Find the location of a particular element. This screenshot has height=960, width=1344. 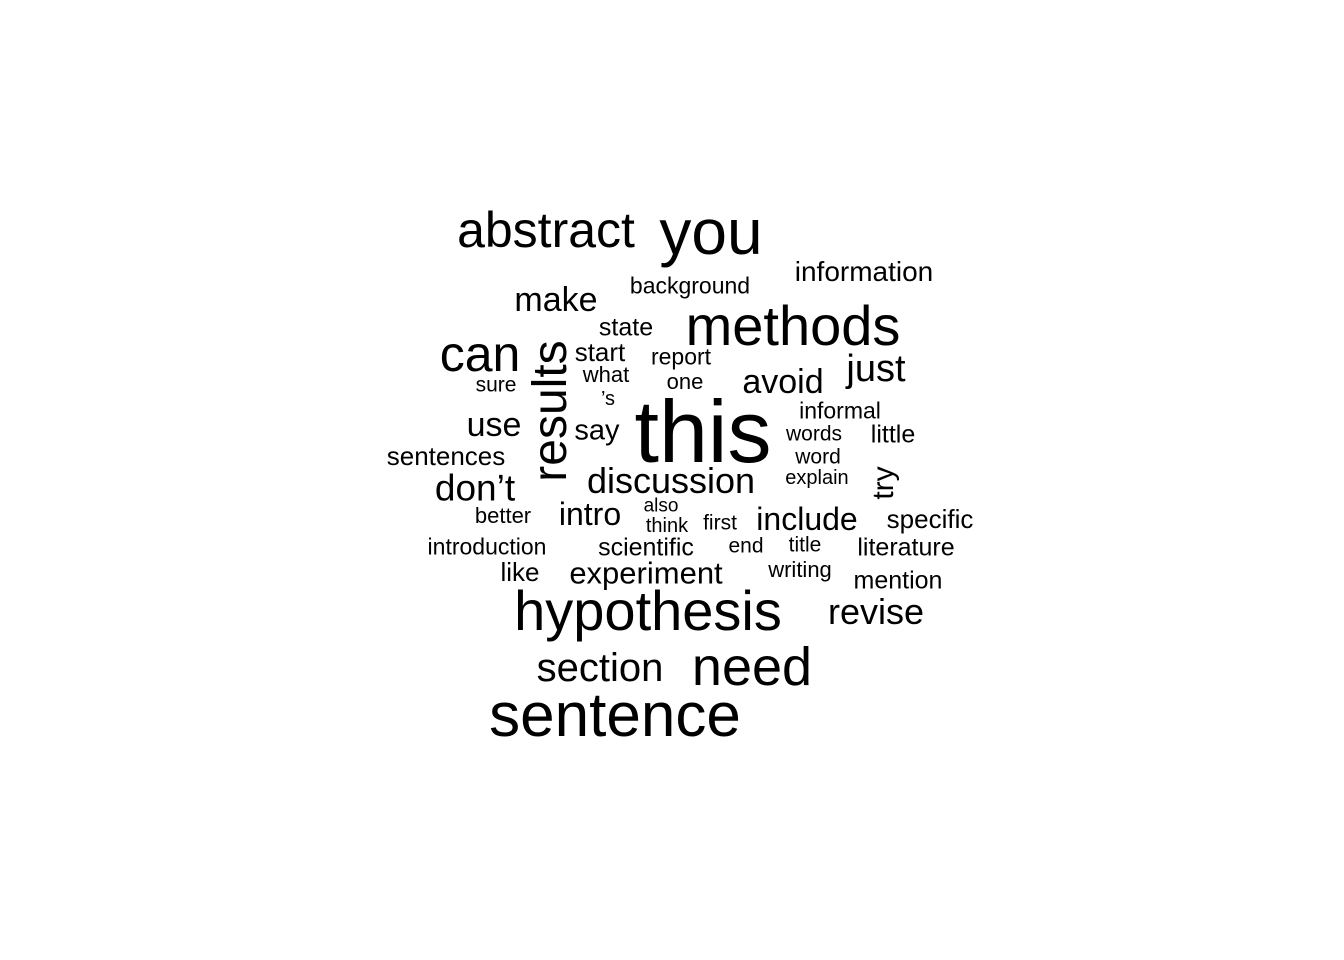

word-title: title is located at coordinates (805, 545).